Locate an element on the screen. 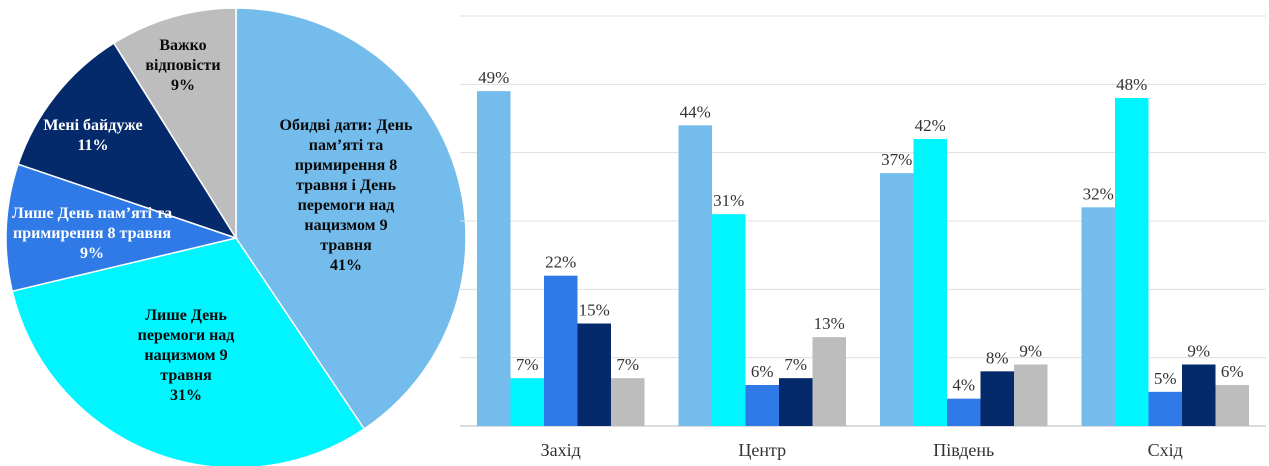  bar-data-label: 4% is located at coordinates (963, 385).